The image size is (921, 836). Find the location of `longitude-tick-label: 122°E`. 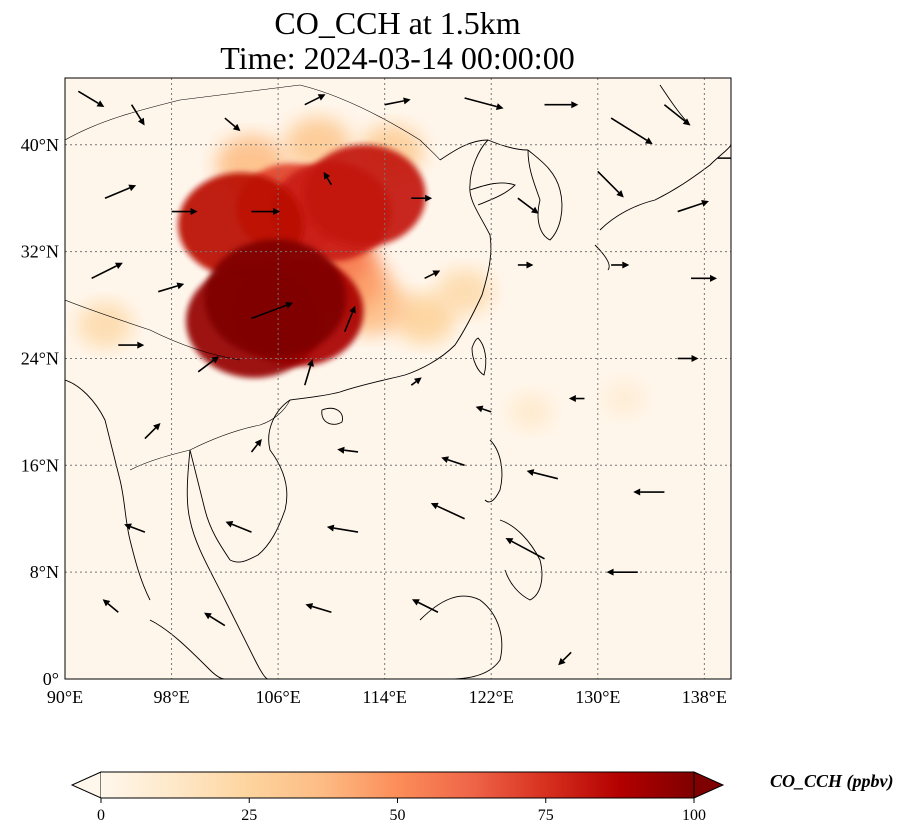

longitude-tick-label: 122°E is located at coordinates (491, 697).